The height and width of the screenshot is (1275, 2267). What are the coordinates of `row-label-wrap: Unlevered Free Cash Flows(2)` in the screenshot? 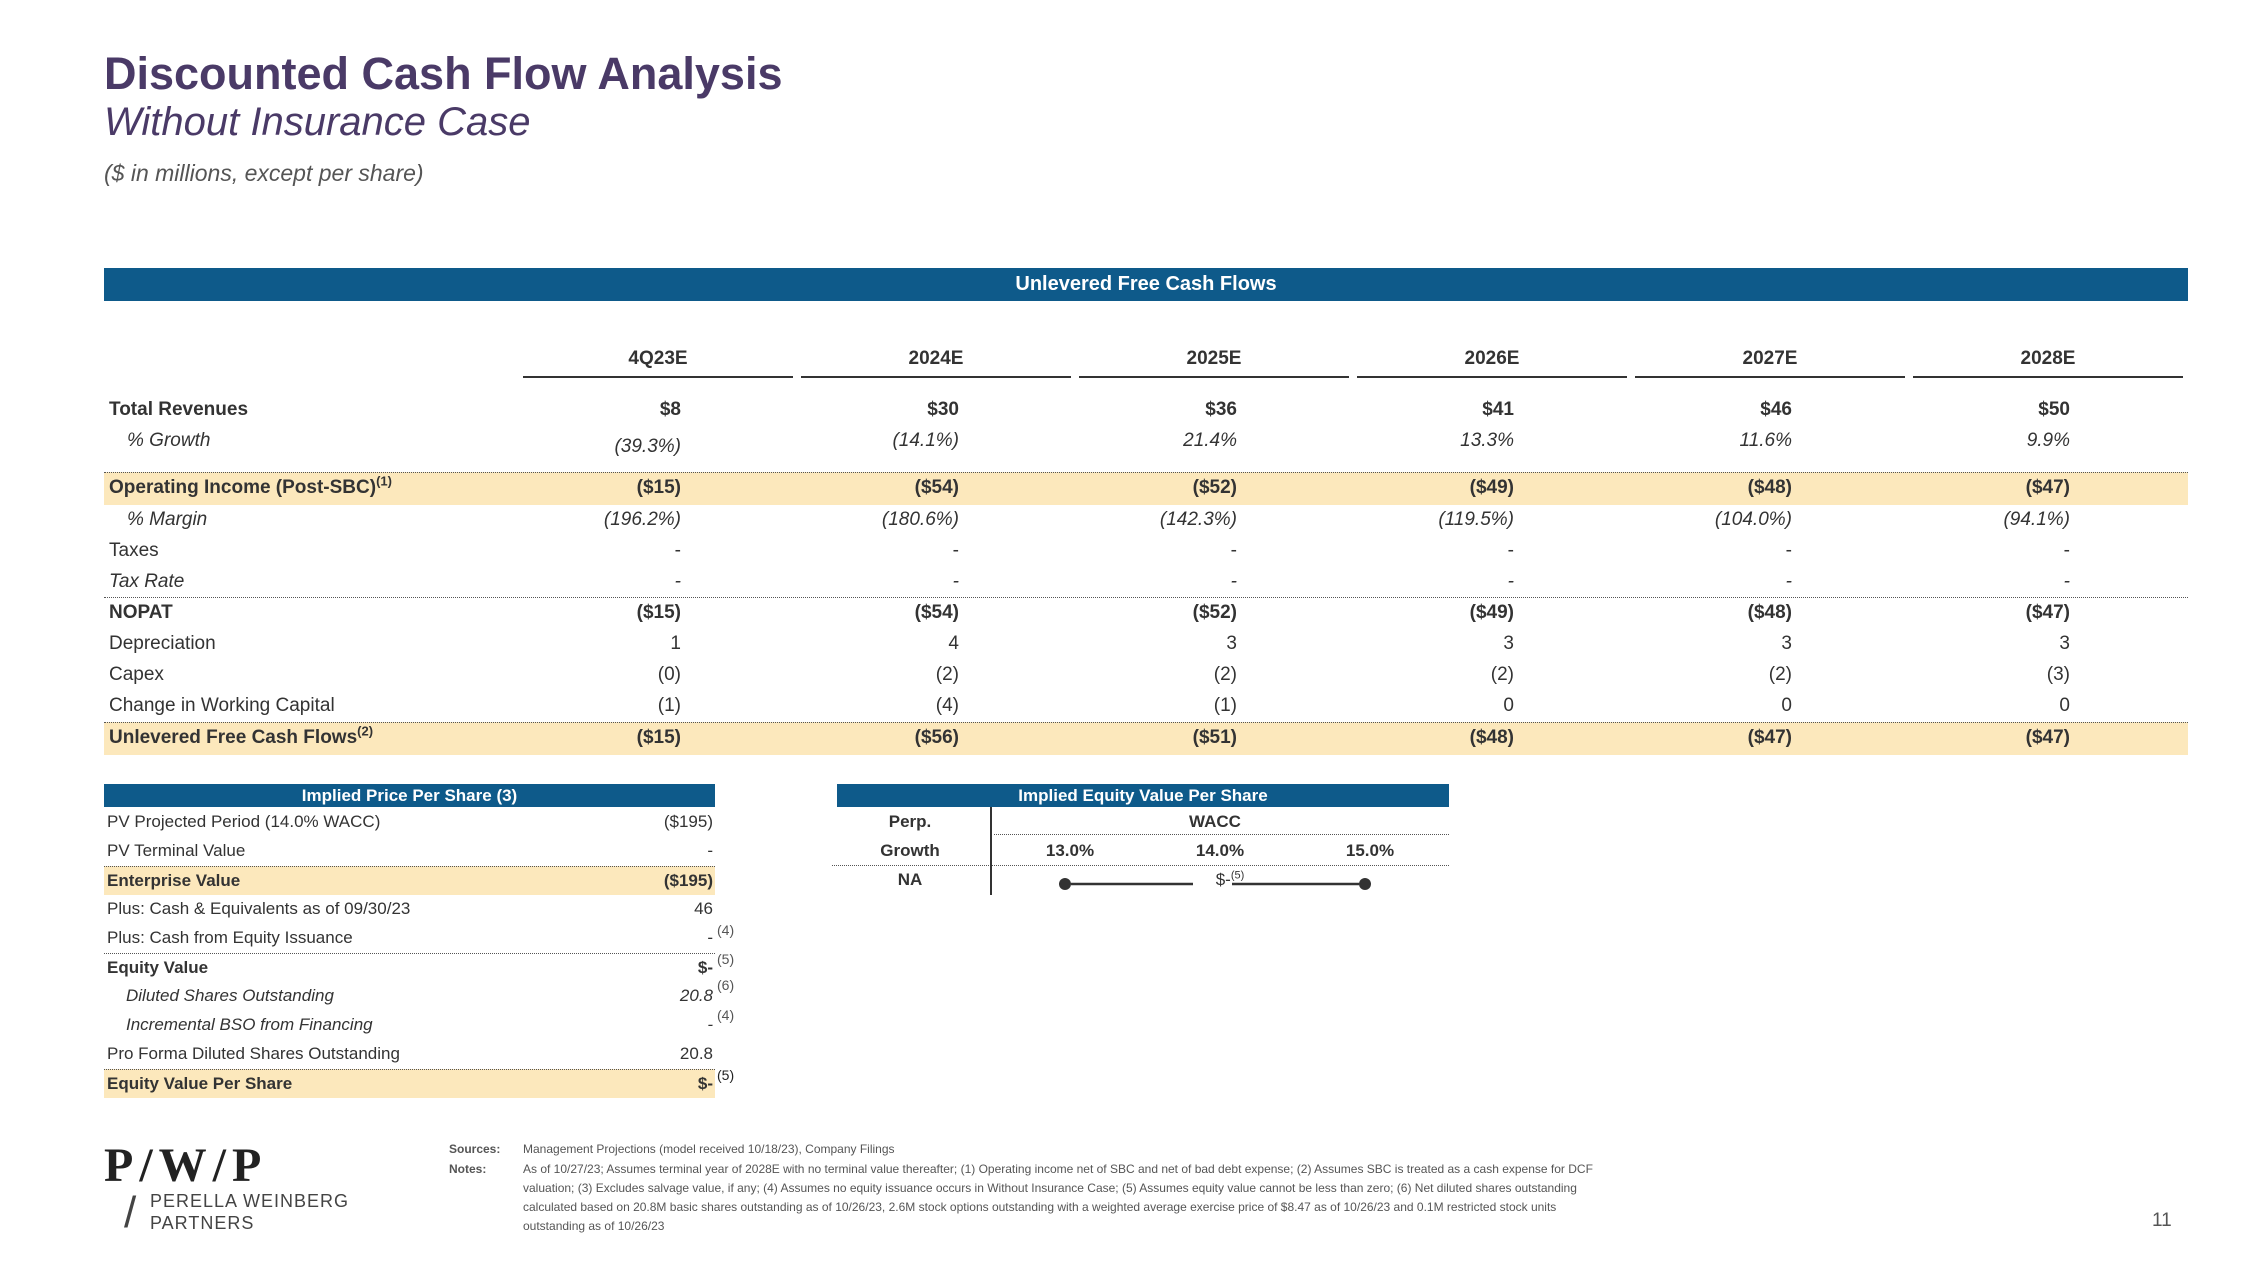 It's located at (241, 738).